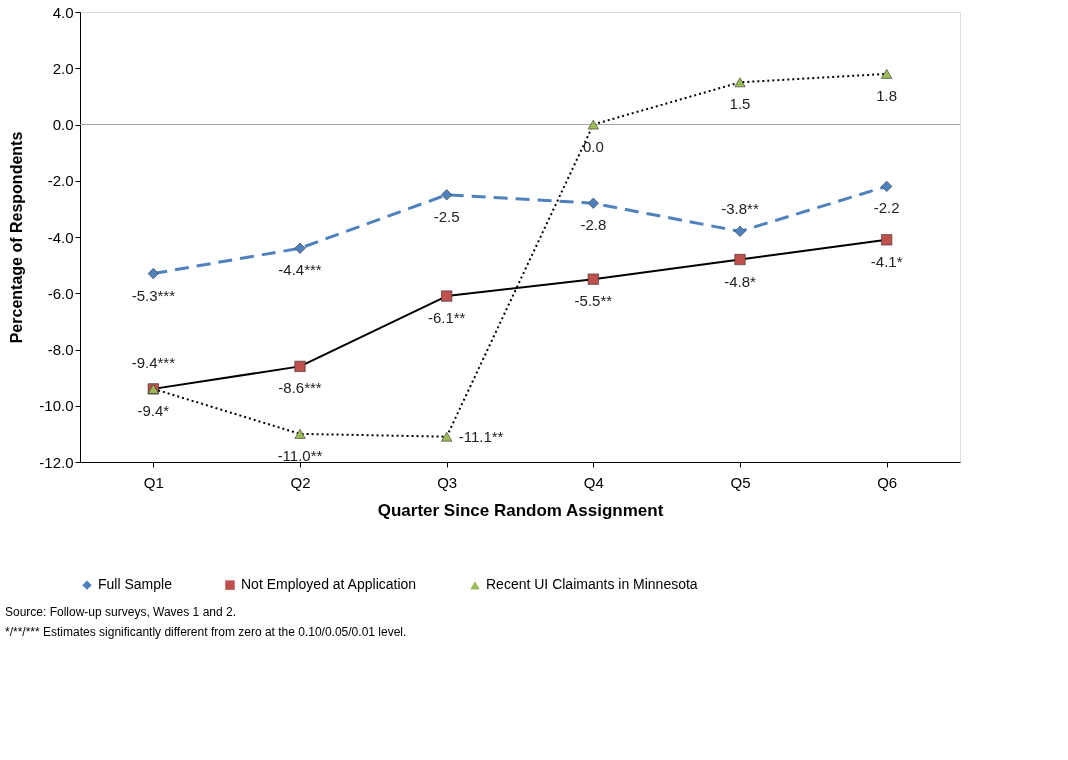 The image size is (1068, 760). What do you see at coordinates (135, 584) in the screenshot?
I see `legend-label: Full Sample` at bounding box center [135, 584].